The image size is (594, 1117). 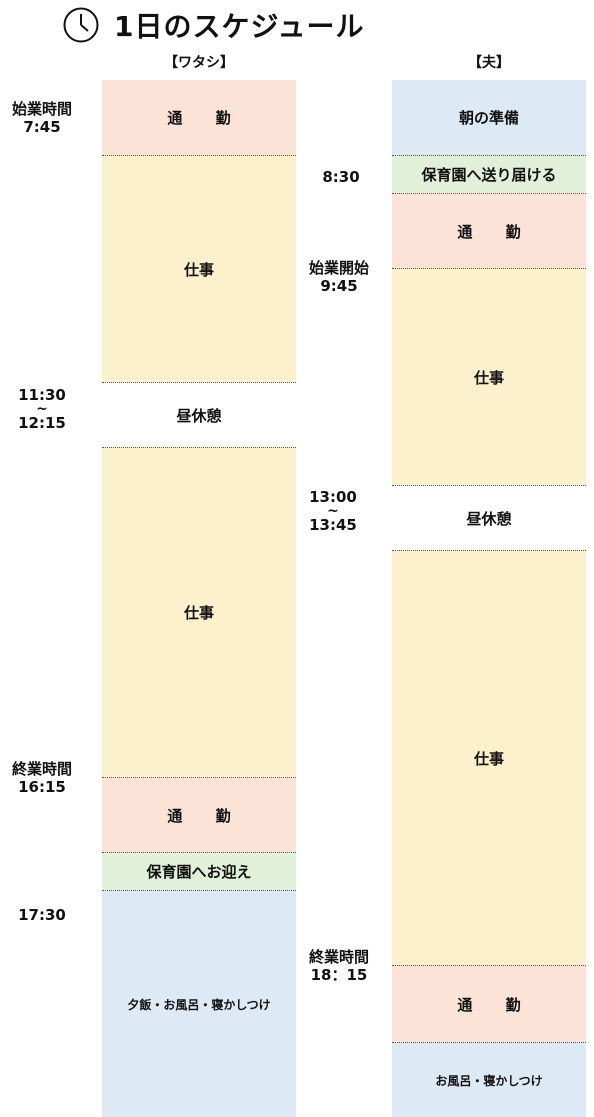 I want to click on time-label-lunch: 13:00 ~13:45, so click(x=333, y=511).